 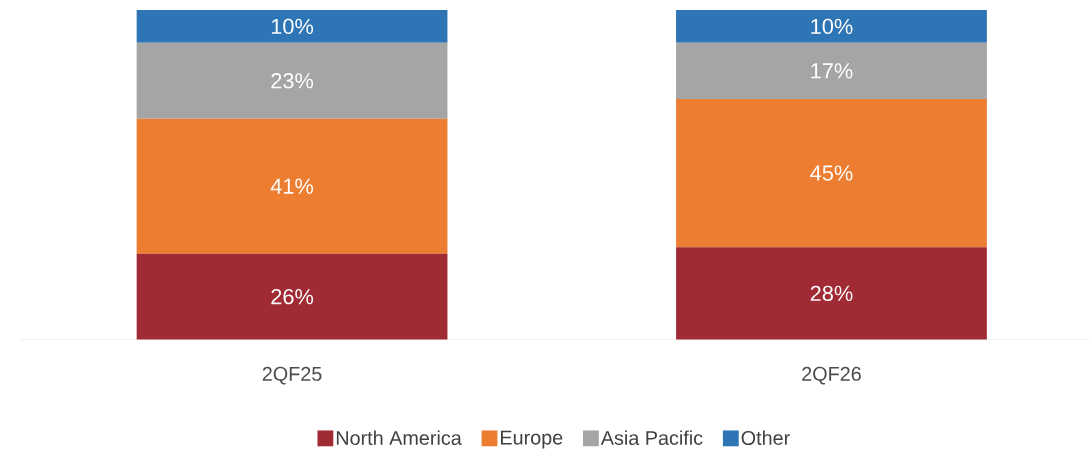 I want to click on data-label: 45%, so click(x=831, y=173).